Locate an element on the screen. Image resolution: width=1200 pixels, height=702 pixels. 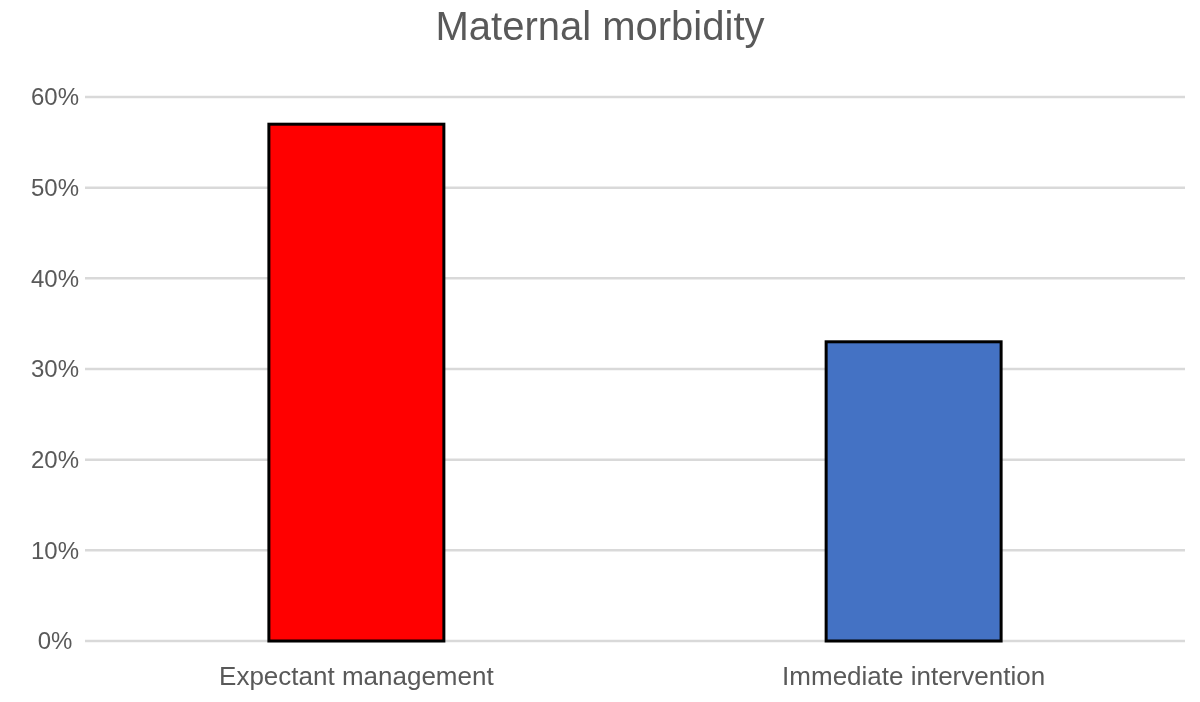
y-tick-label: 10% is located at coordinates (55, 550).